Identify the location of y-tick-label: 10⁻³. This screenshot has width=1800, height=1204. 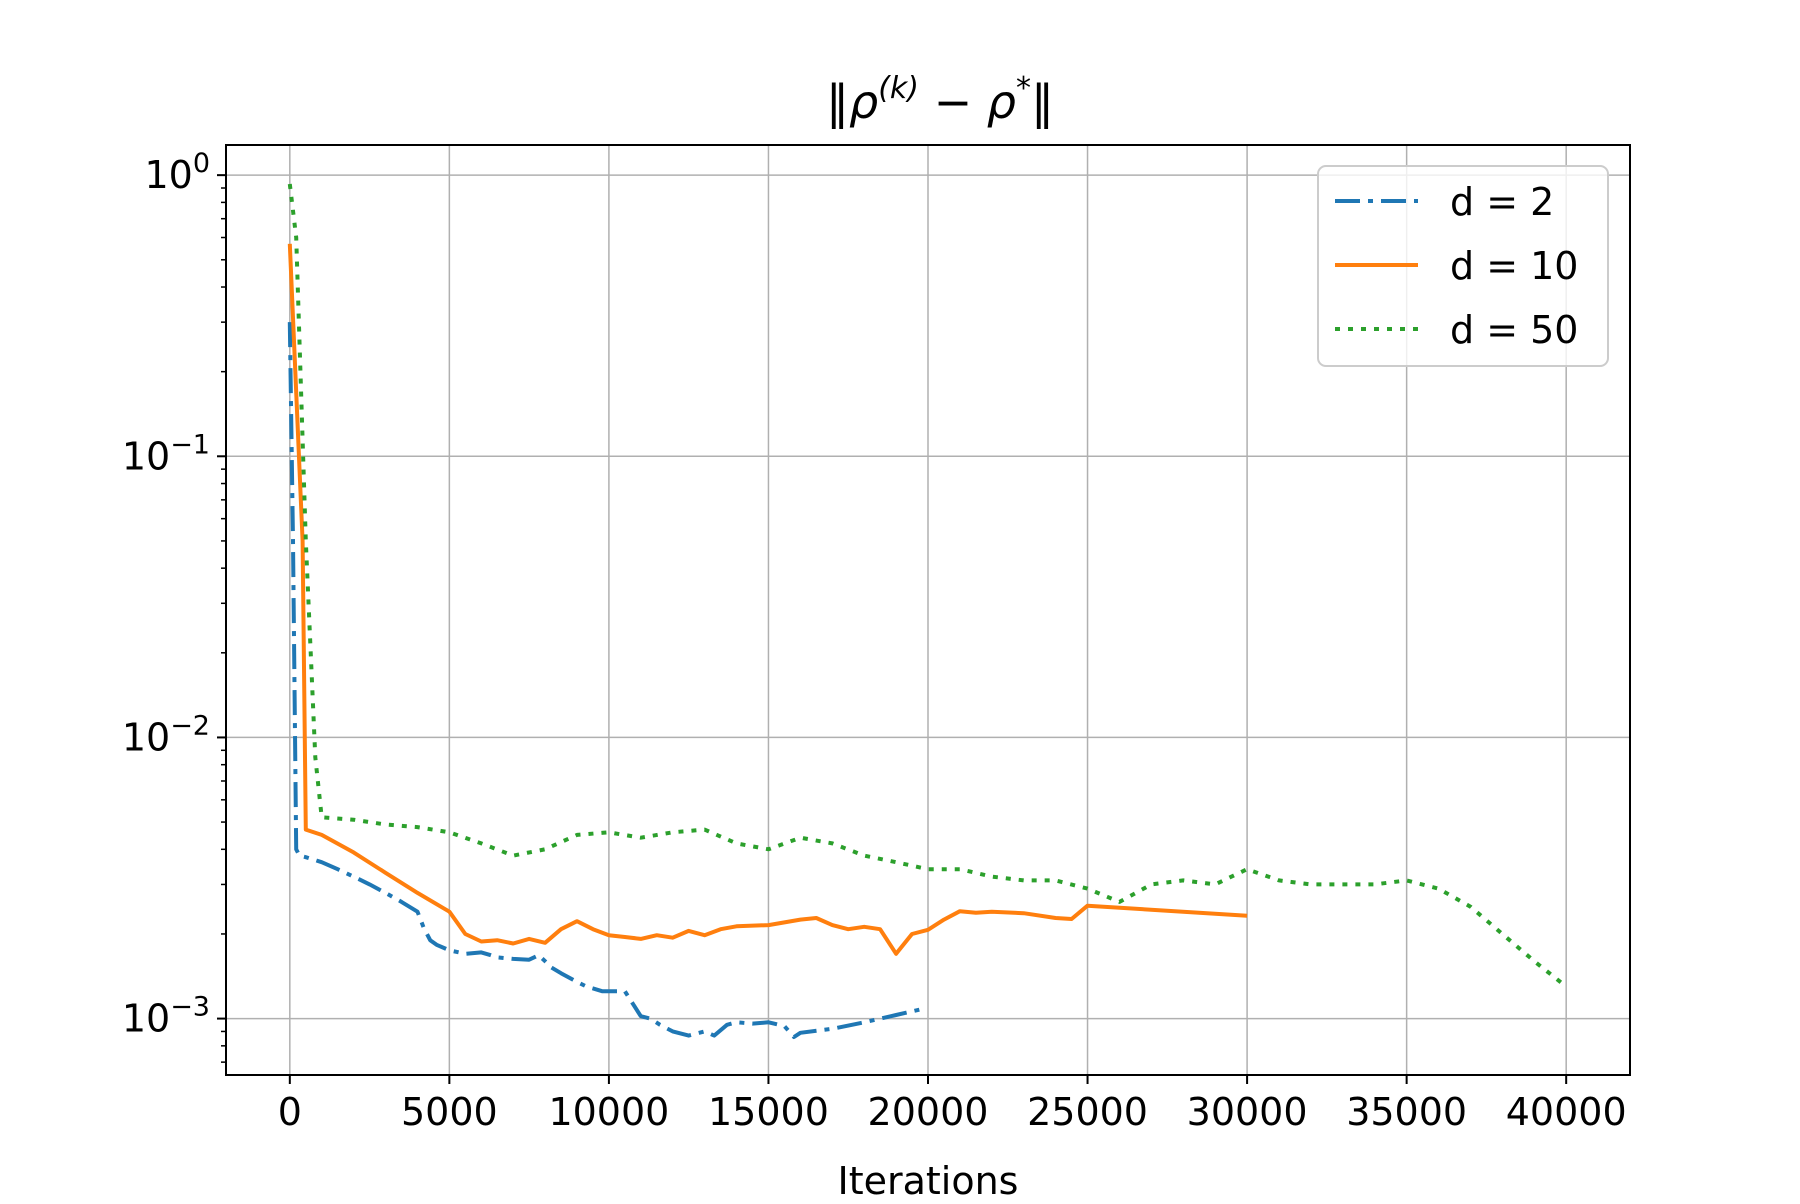
(166, 1016).